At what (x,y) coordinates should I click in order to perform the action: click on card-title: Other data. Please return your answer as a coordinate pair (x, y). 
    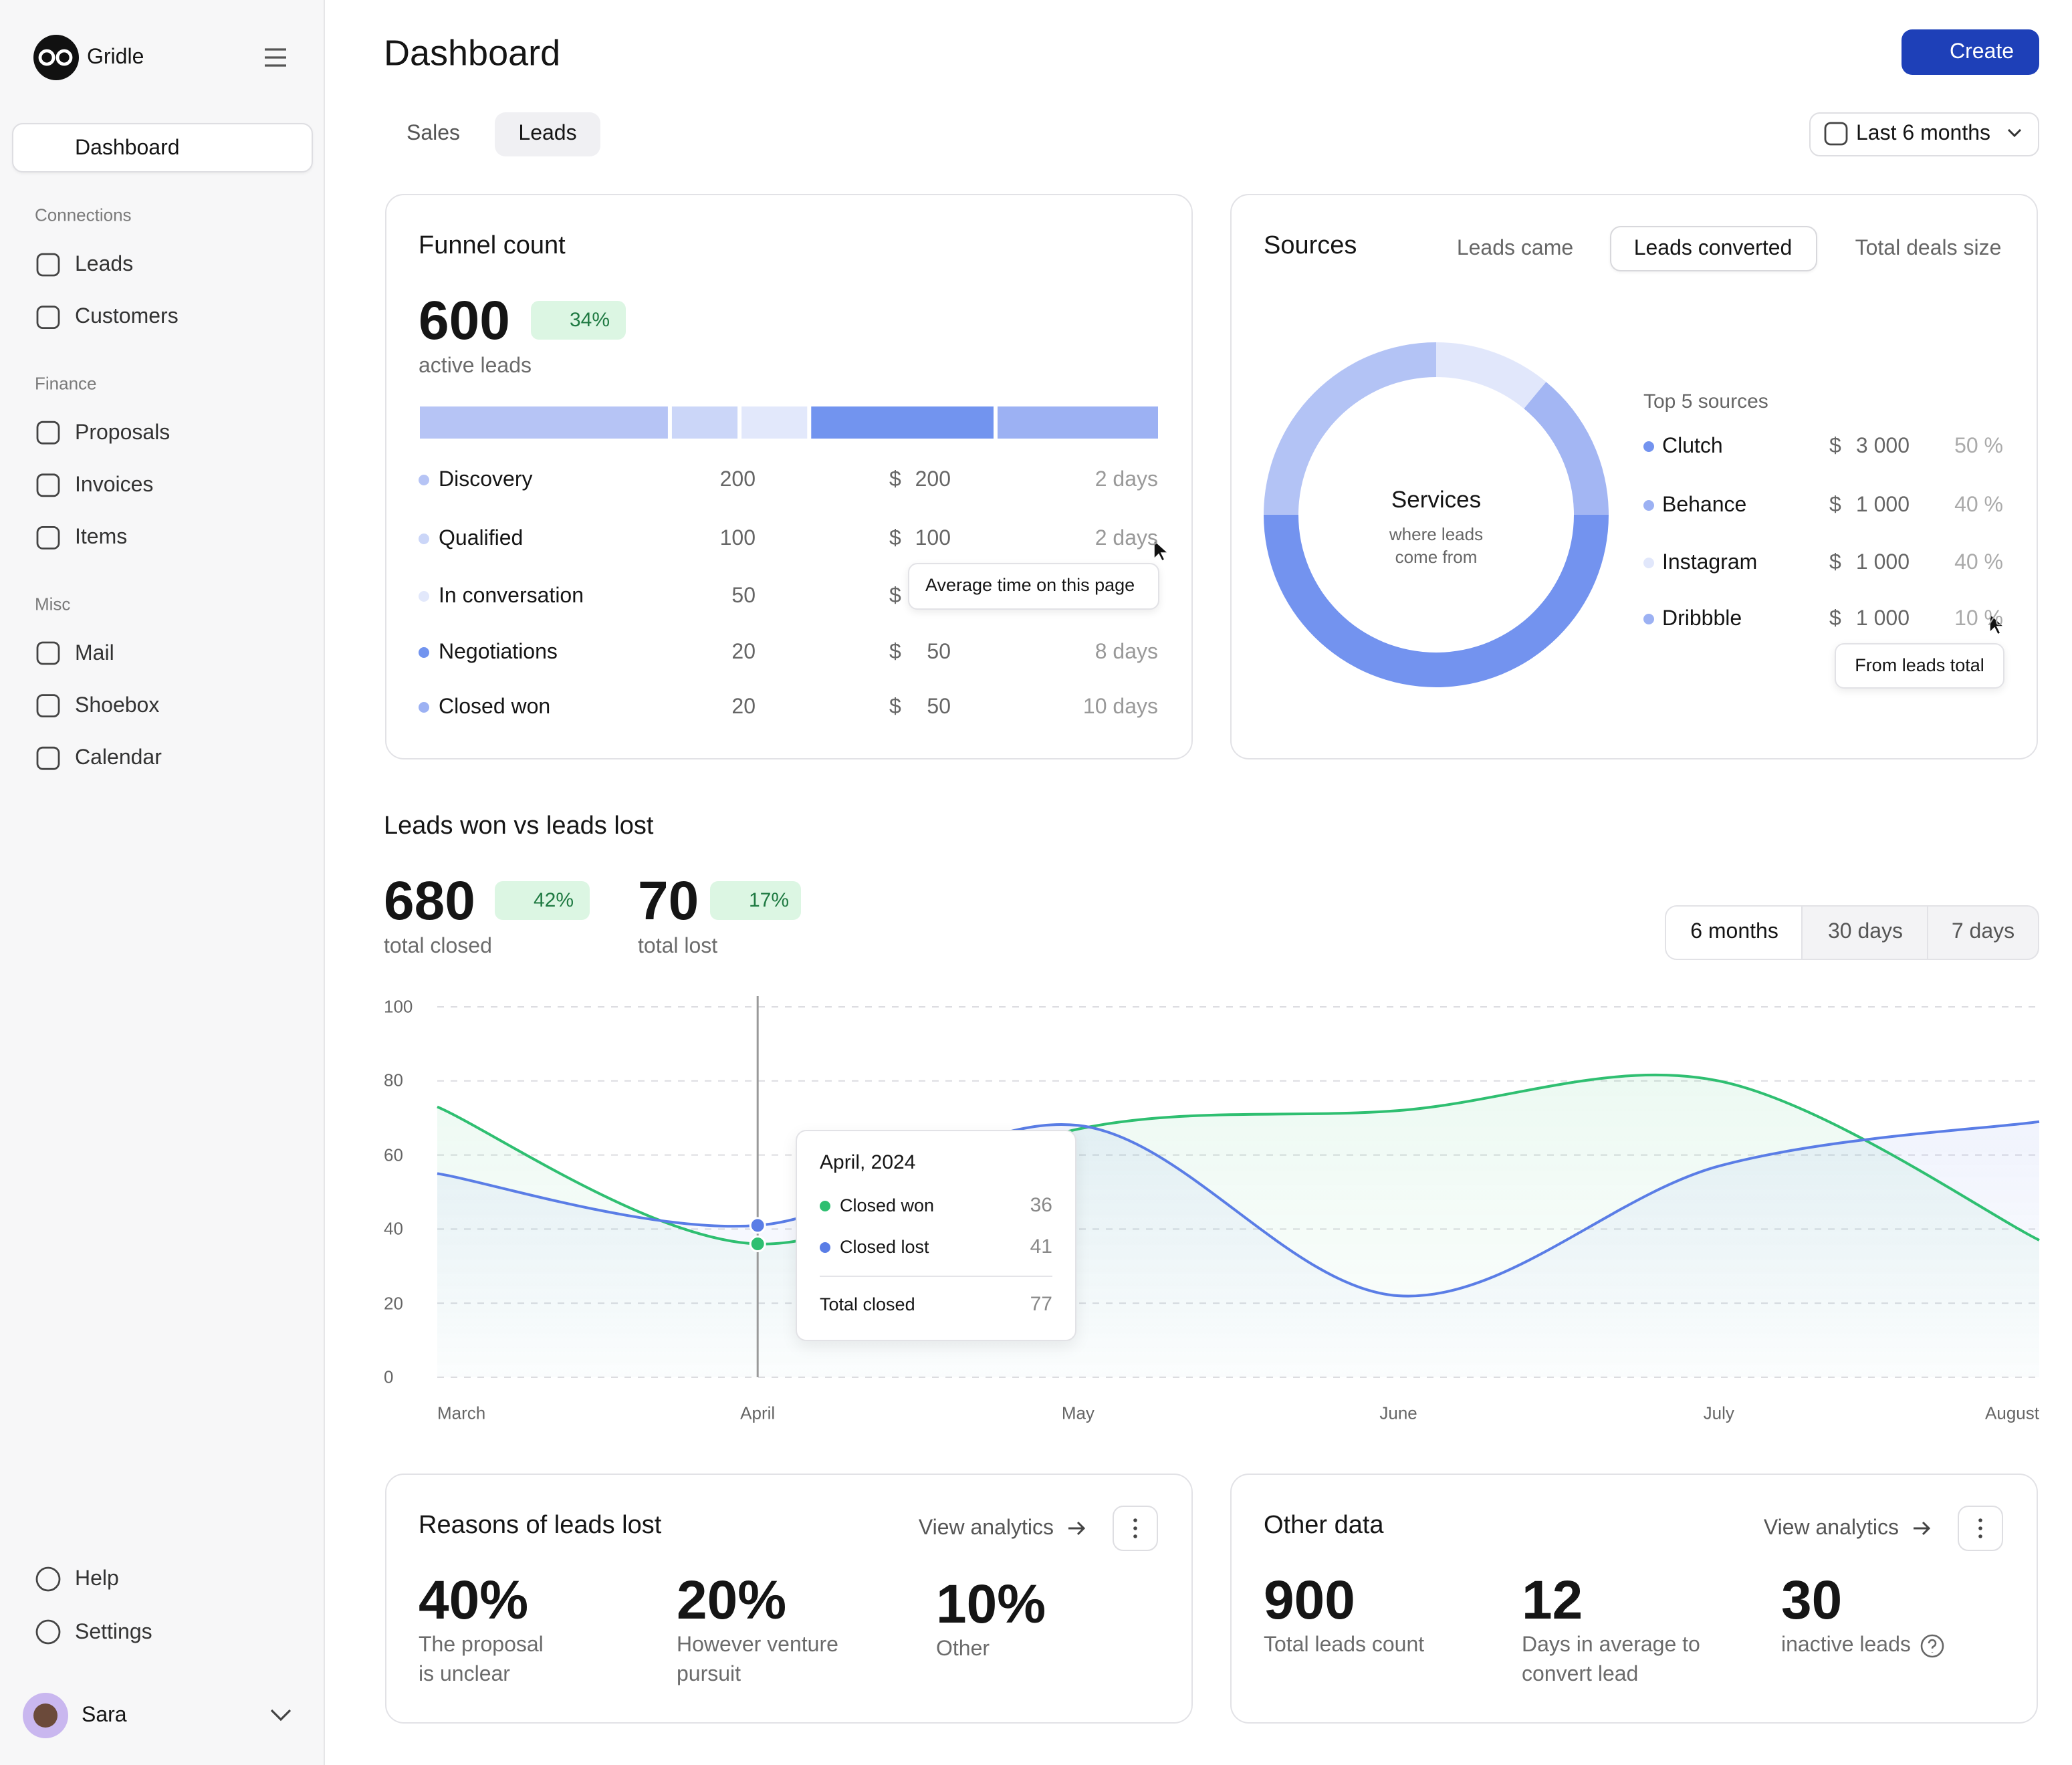
    Looking at the image, I should click on (1324, 1526).